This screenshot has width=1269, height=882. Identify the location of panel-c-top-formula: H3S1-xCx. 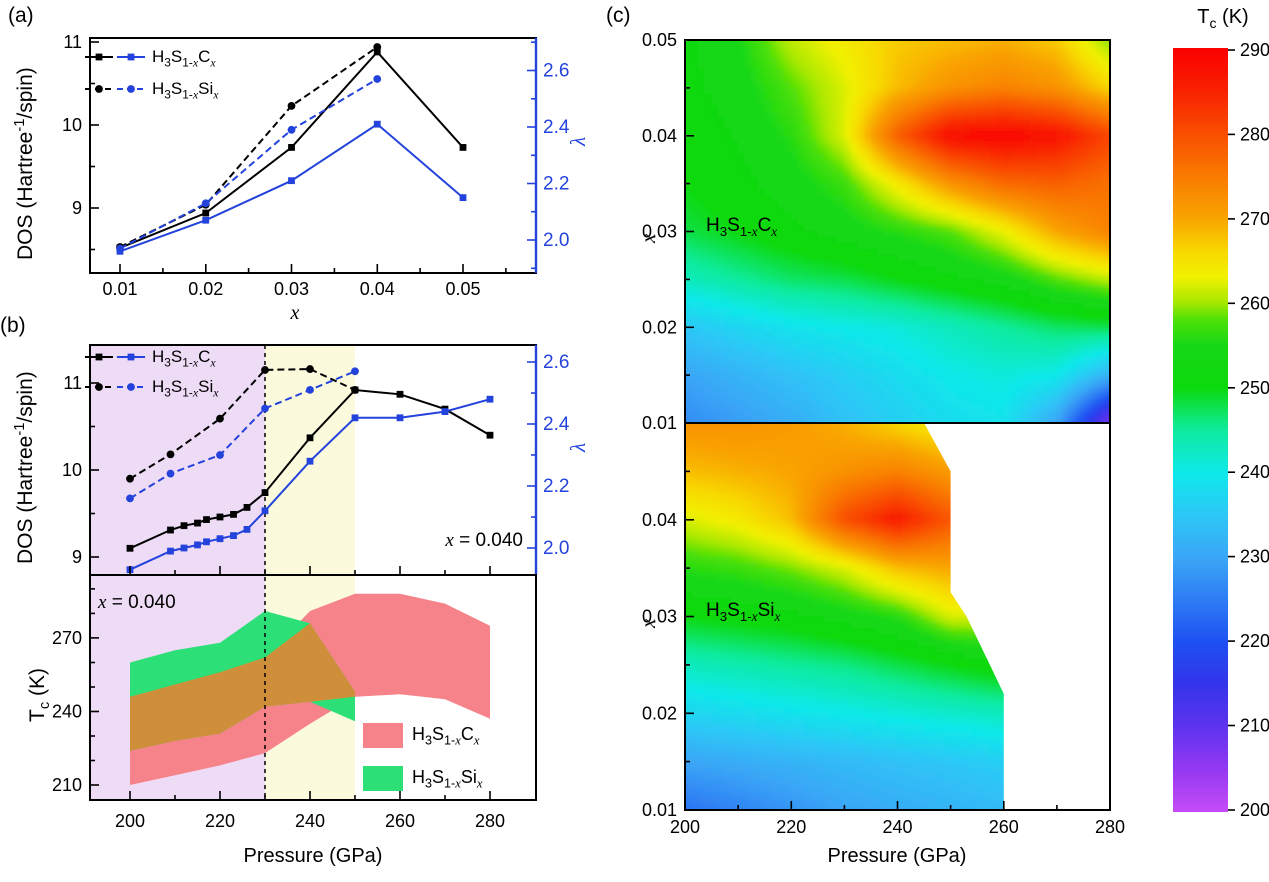
(742, 227).